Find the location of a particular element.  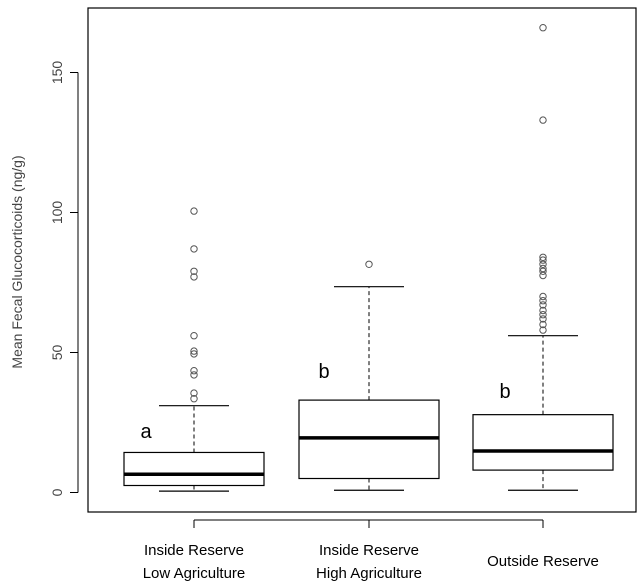

x-tick-label-3-line1: Outside Reserve is located at coordinates (543, 561).